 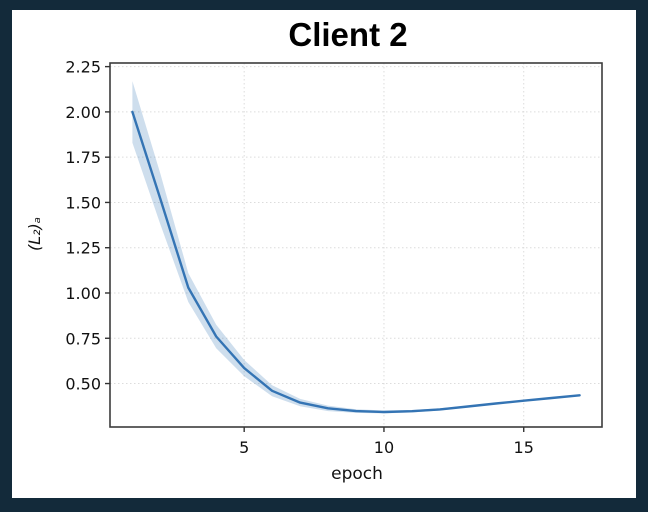 What do you see at coordinates (244, 447) in the screenshot?
I see `x-tick-label: 5` at bounding box center [244, 447].